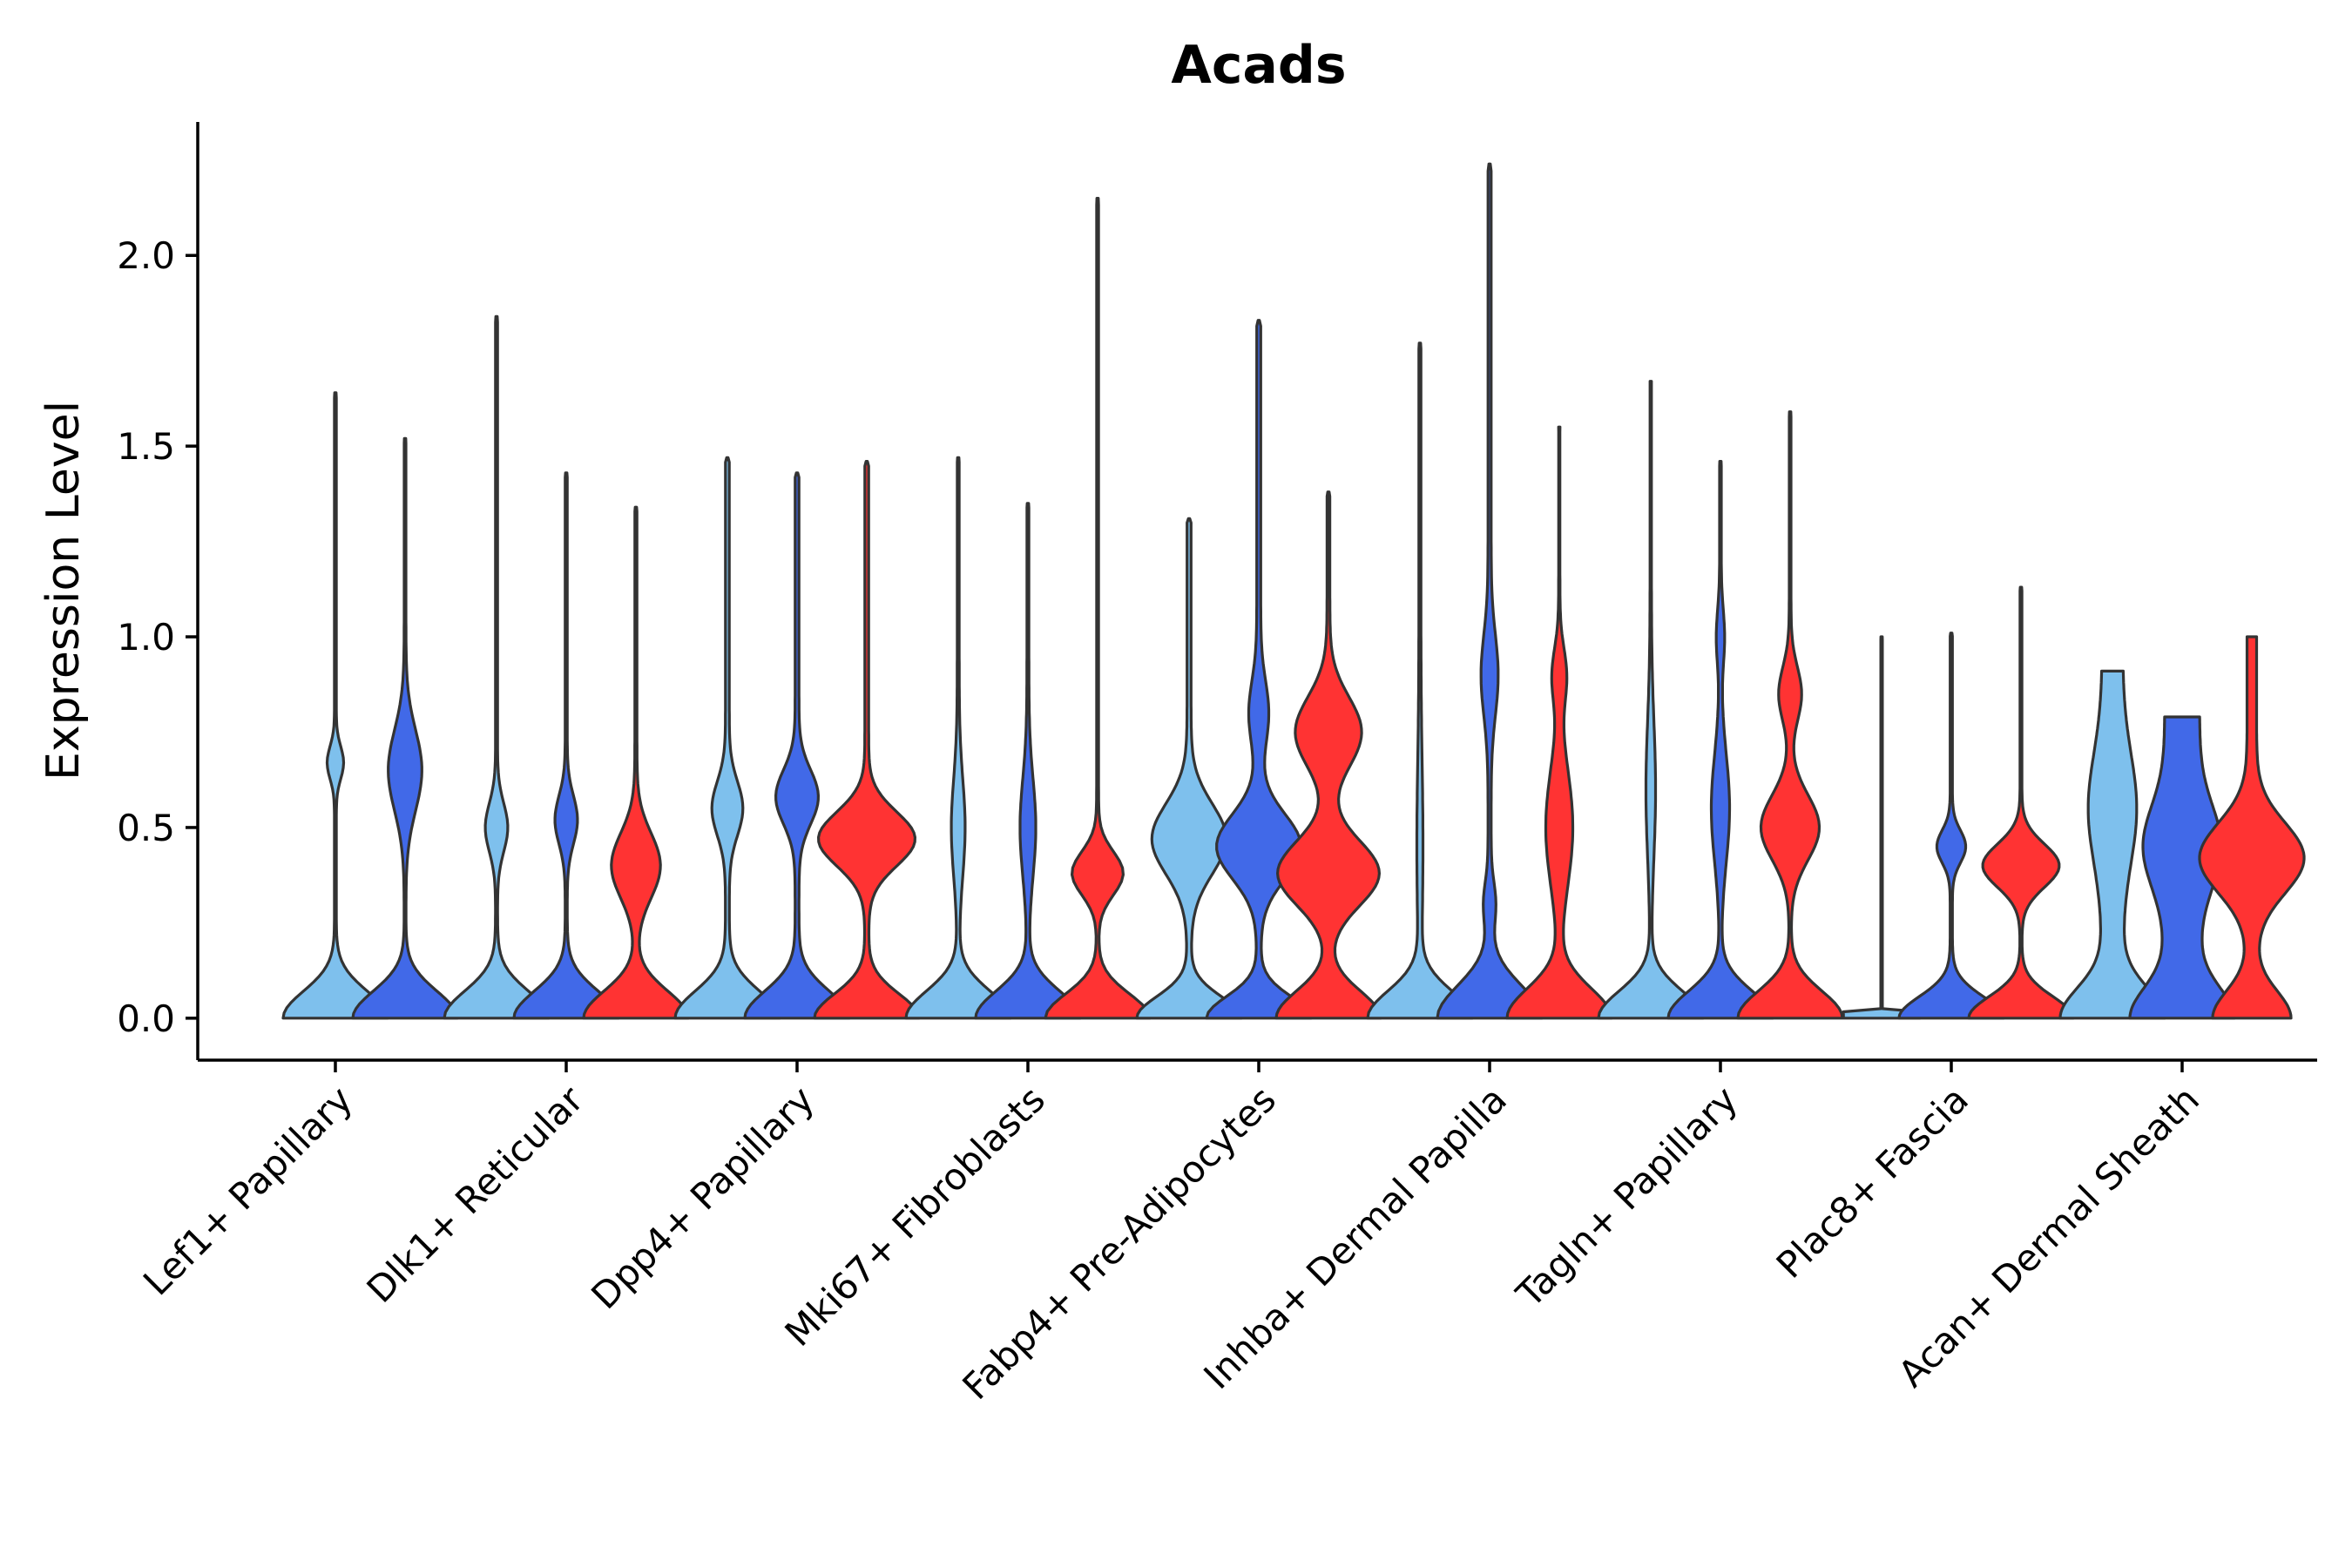  What do you see at coordinates (475, 1194) in the screenshot?
I see `x-tick-label: Dlk1+ Reticular` at bounding box center [475, 1194].